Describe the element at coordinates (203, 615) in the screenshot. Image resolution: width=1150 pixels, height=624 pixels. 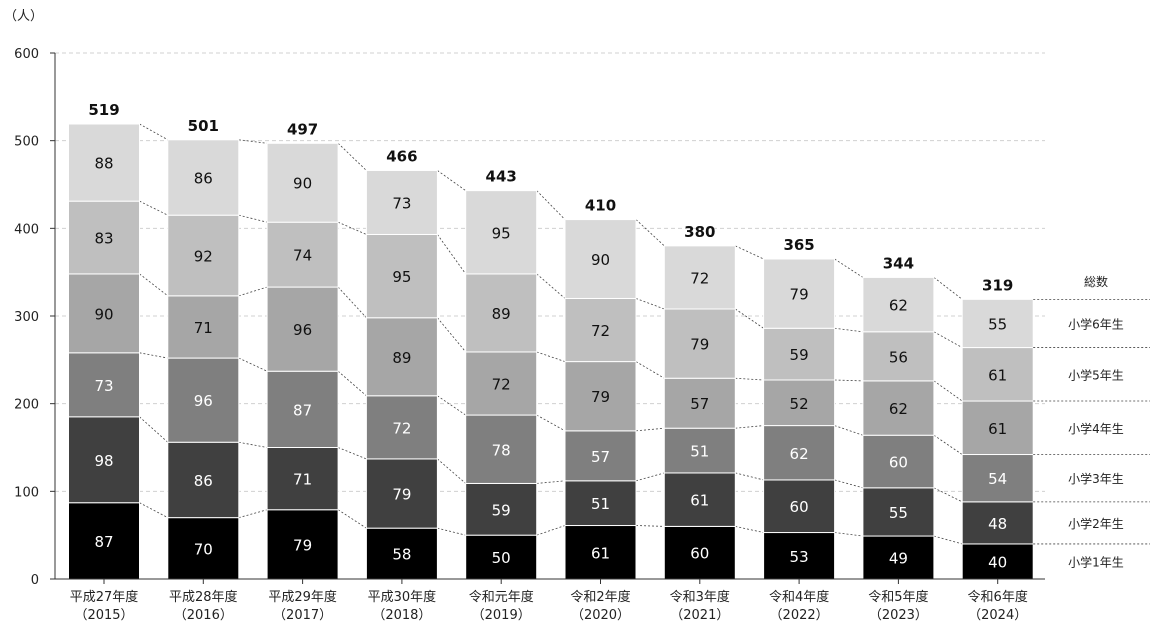
I see `x-category-year: （2016）` at that location.